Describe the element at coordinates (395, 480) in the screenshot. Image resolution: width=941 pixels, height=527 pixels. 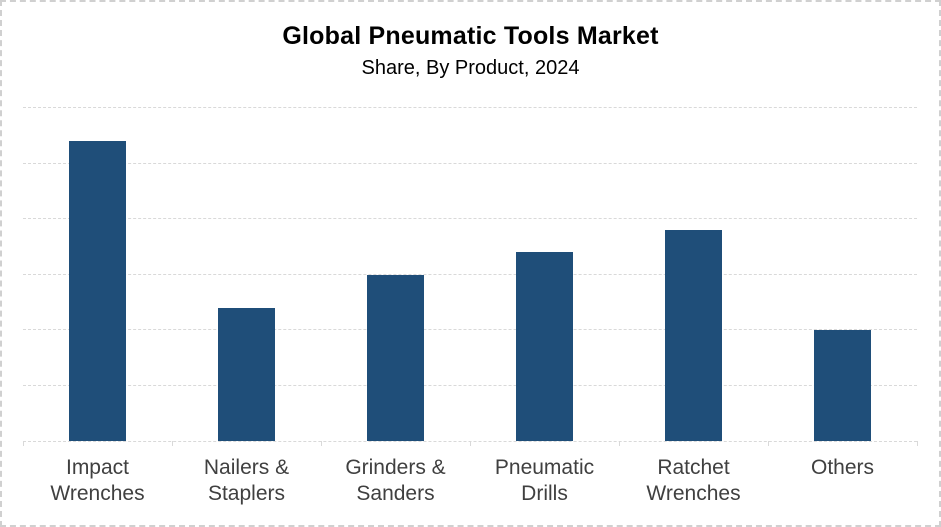
I see `category-label: Grinders & Sanders` at that location.